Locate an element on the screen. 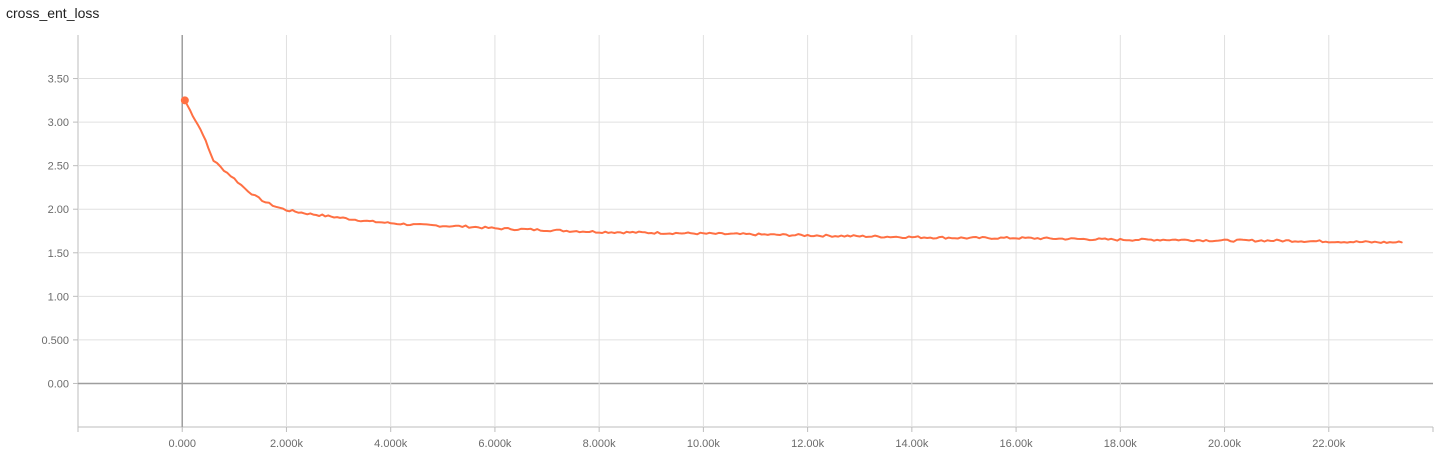 The width and height of the screenshot is (1449, 456). x-tick-label: 2.000k is located at coordinates (287, 444).